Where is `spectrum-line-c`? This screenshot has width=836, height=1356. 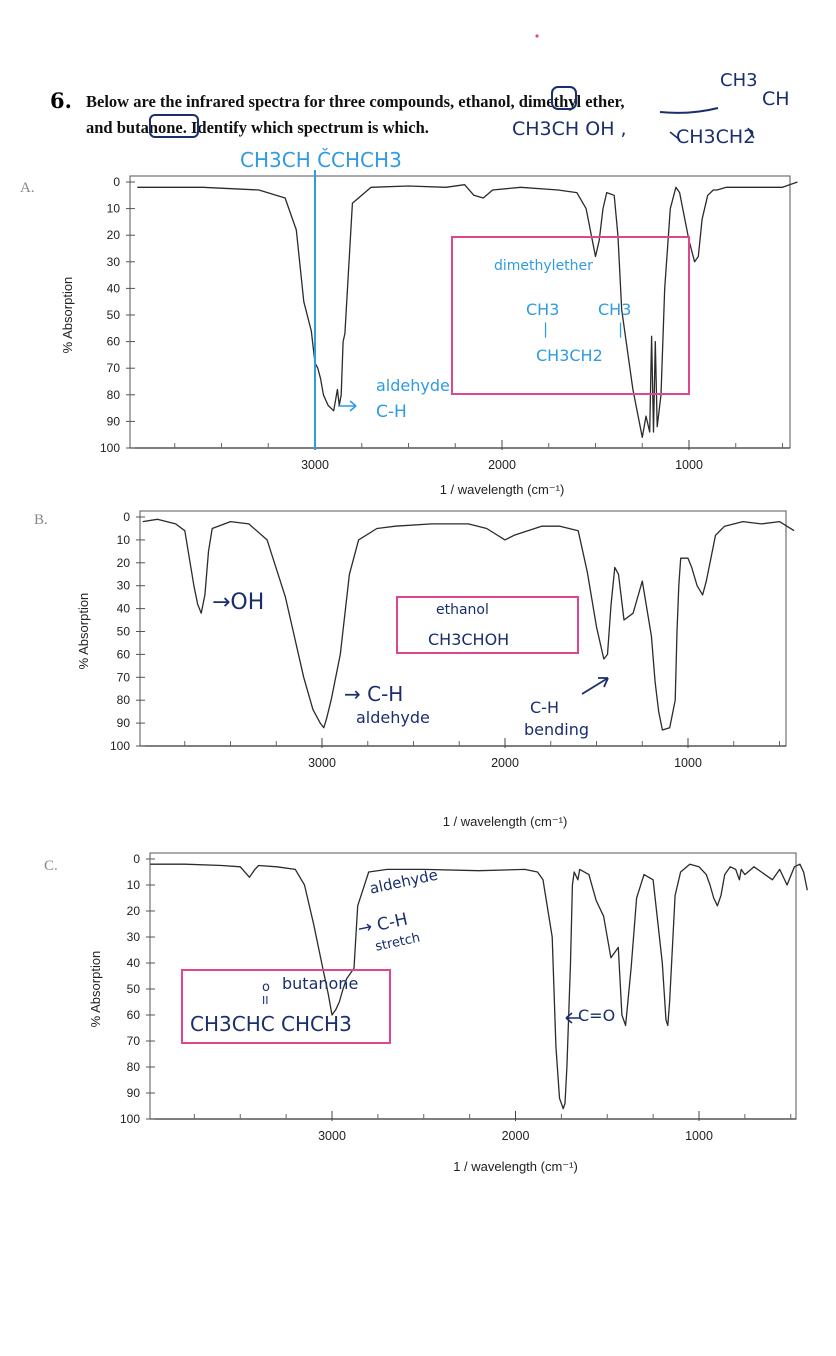 spectrum-line-c is located at coordinates (479, 986).